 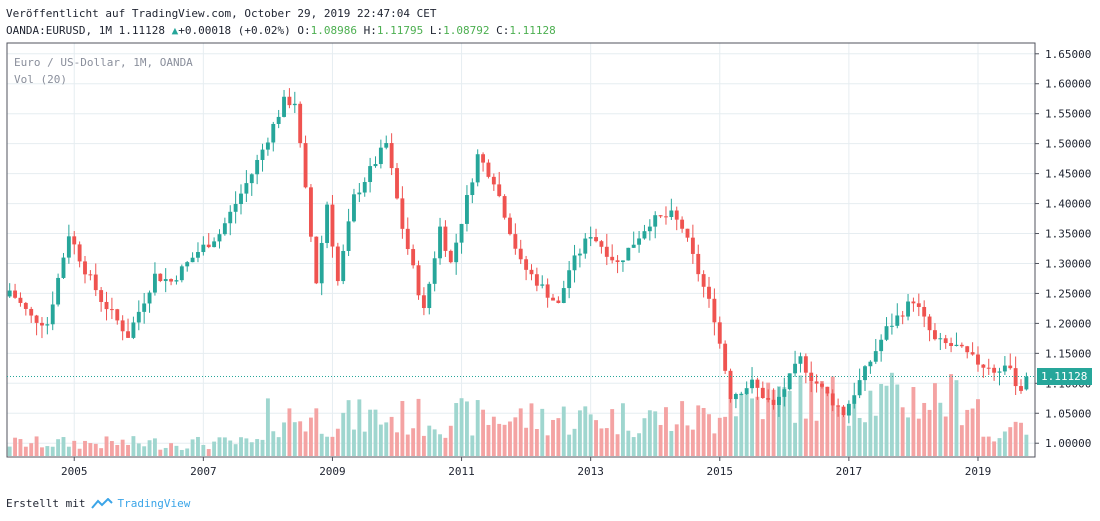 I want to click on tradingview-brand-link: TradingView, so click(x=154, y=503).